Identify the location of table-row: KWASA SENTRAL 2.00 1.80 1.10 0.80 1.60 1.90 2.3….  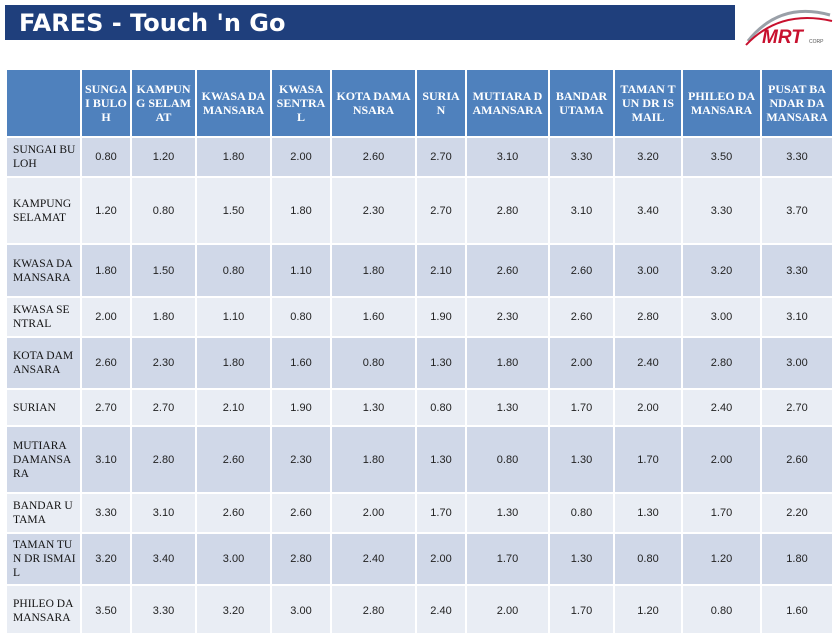
(419, 317).